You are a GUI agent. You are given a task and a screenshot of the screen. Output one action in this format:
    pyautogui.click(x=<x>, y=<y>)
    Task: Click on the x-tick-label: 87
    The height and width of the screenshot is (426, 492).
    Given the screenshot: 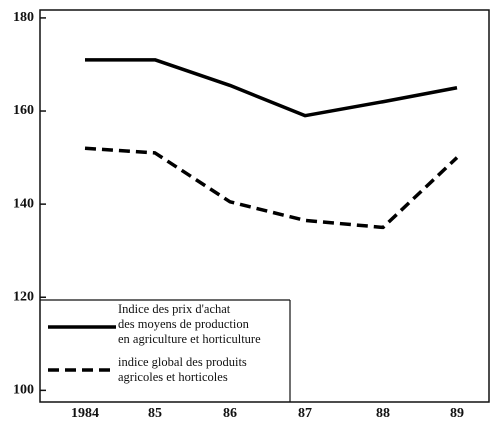 What is the action you would take?
    pyautogui.click(x=305, y=413)
    